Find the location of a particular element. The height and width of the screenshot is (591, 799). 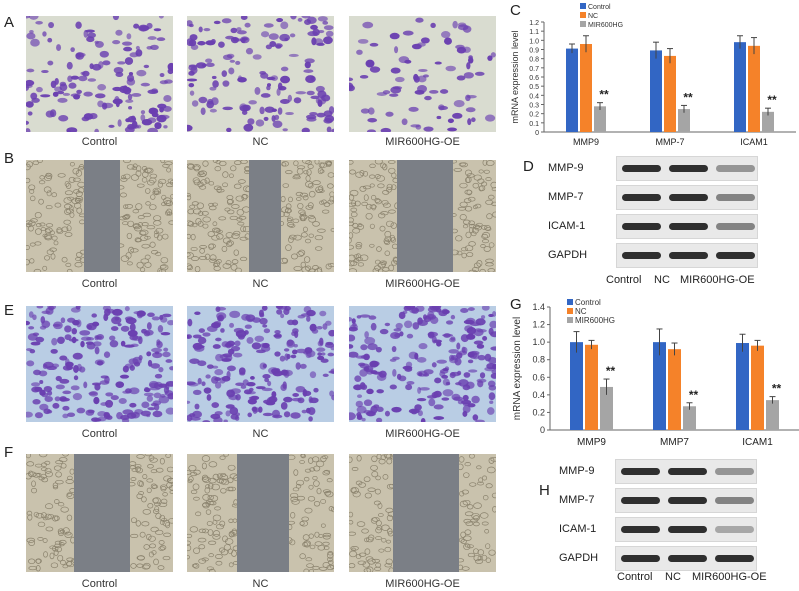

chart-c-category-label: MMP-7 is located at coordinates (670, 142).